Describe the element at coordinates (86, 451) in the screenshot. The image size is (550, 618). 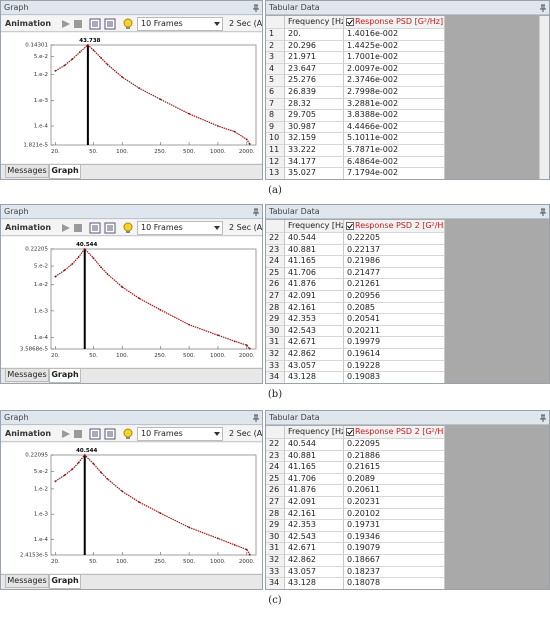
I see `peak-label: 40.544` at that location.